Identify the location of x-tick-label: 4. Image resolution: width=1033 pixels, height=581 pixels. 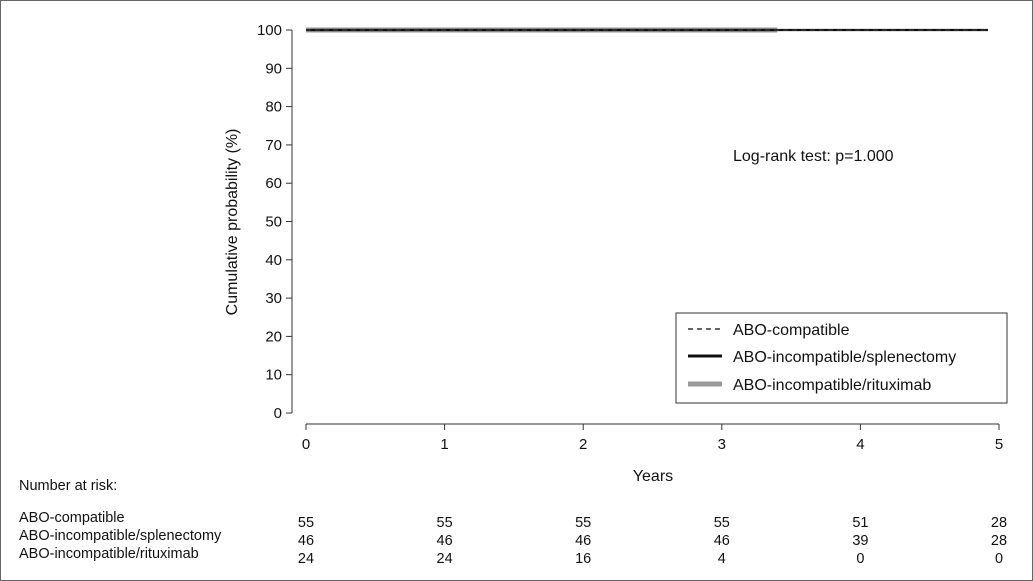
(860, 444).